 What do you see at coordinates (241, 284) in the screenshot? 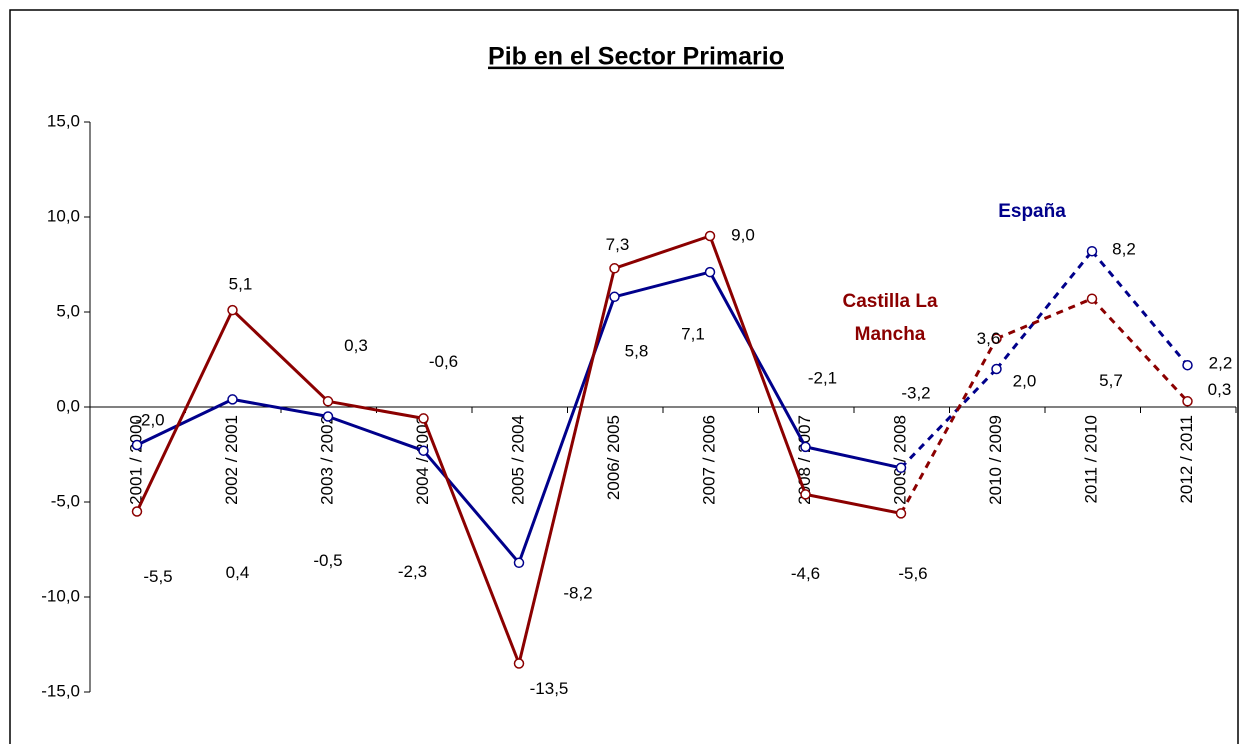
I see `data-label: 5,1` at bounding box center [241, 284].